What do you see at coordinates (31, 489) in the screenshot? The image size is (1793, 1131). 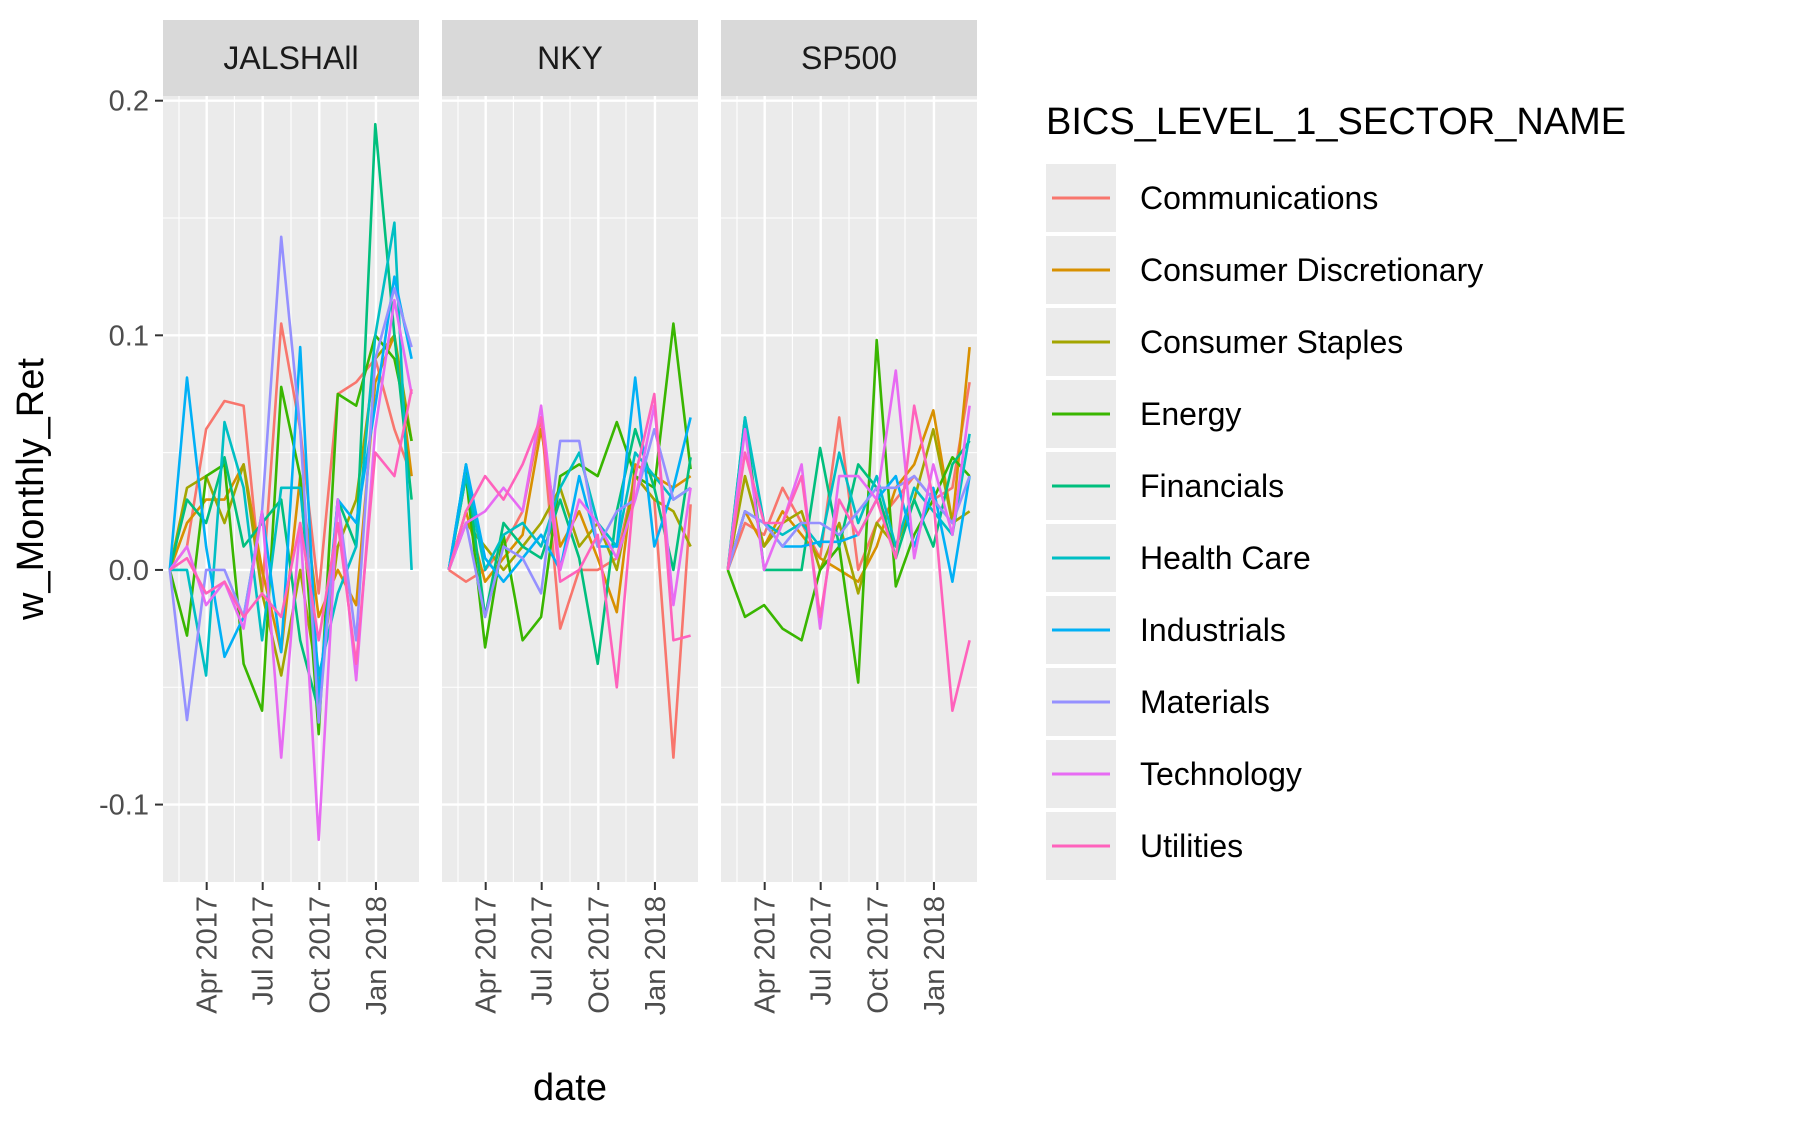 I see `y-axis-title: w_Monthly_Ret` at bounding box center [31, 489].